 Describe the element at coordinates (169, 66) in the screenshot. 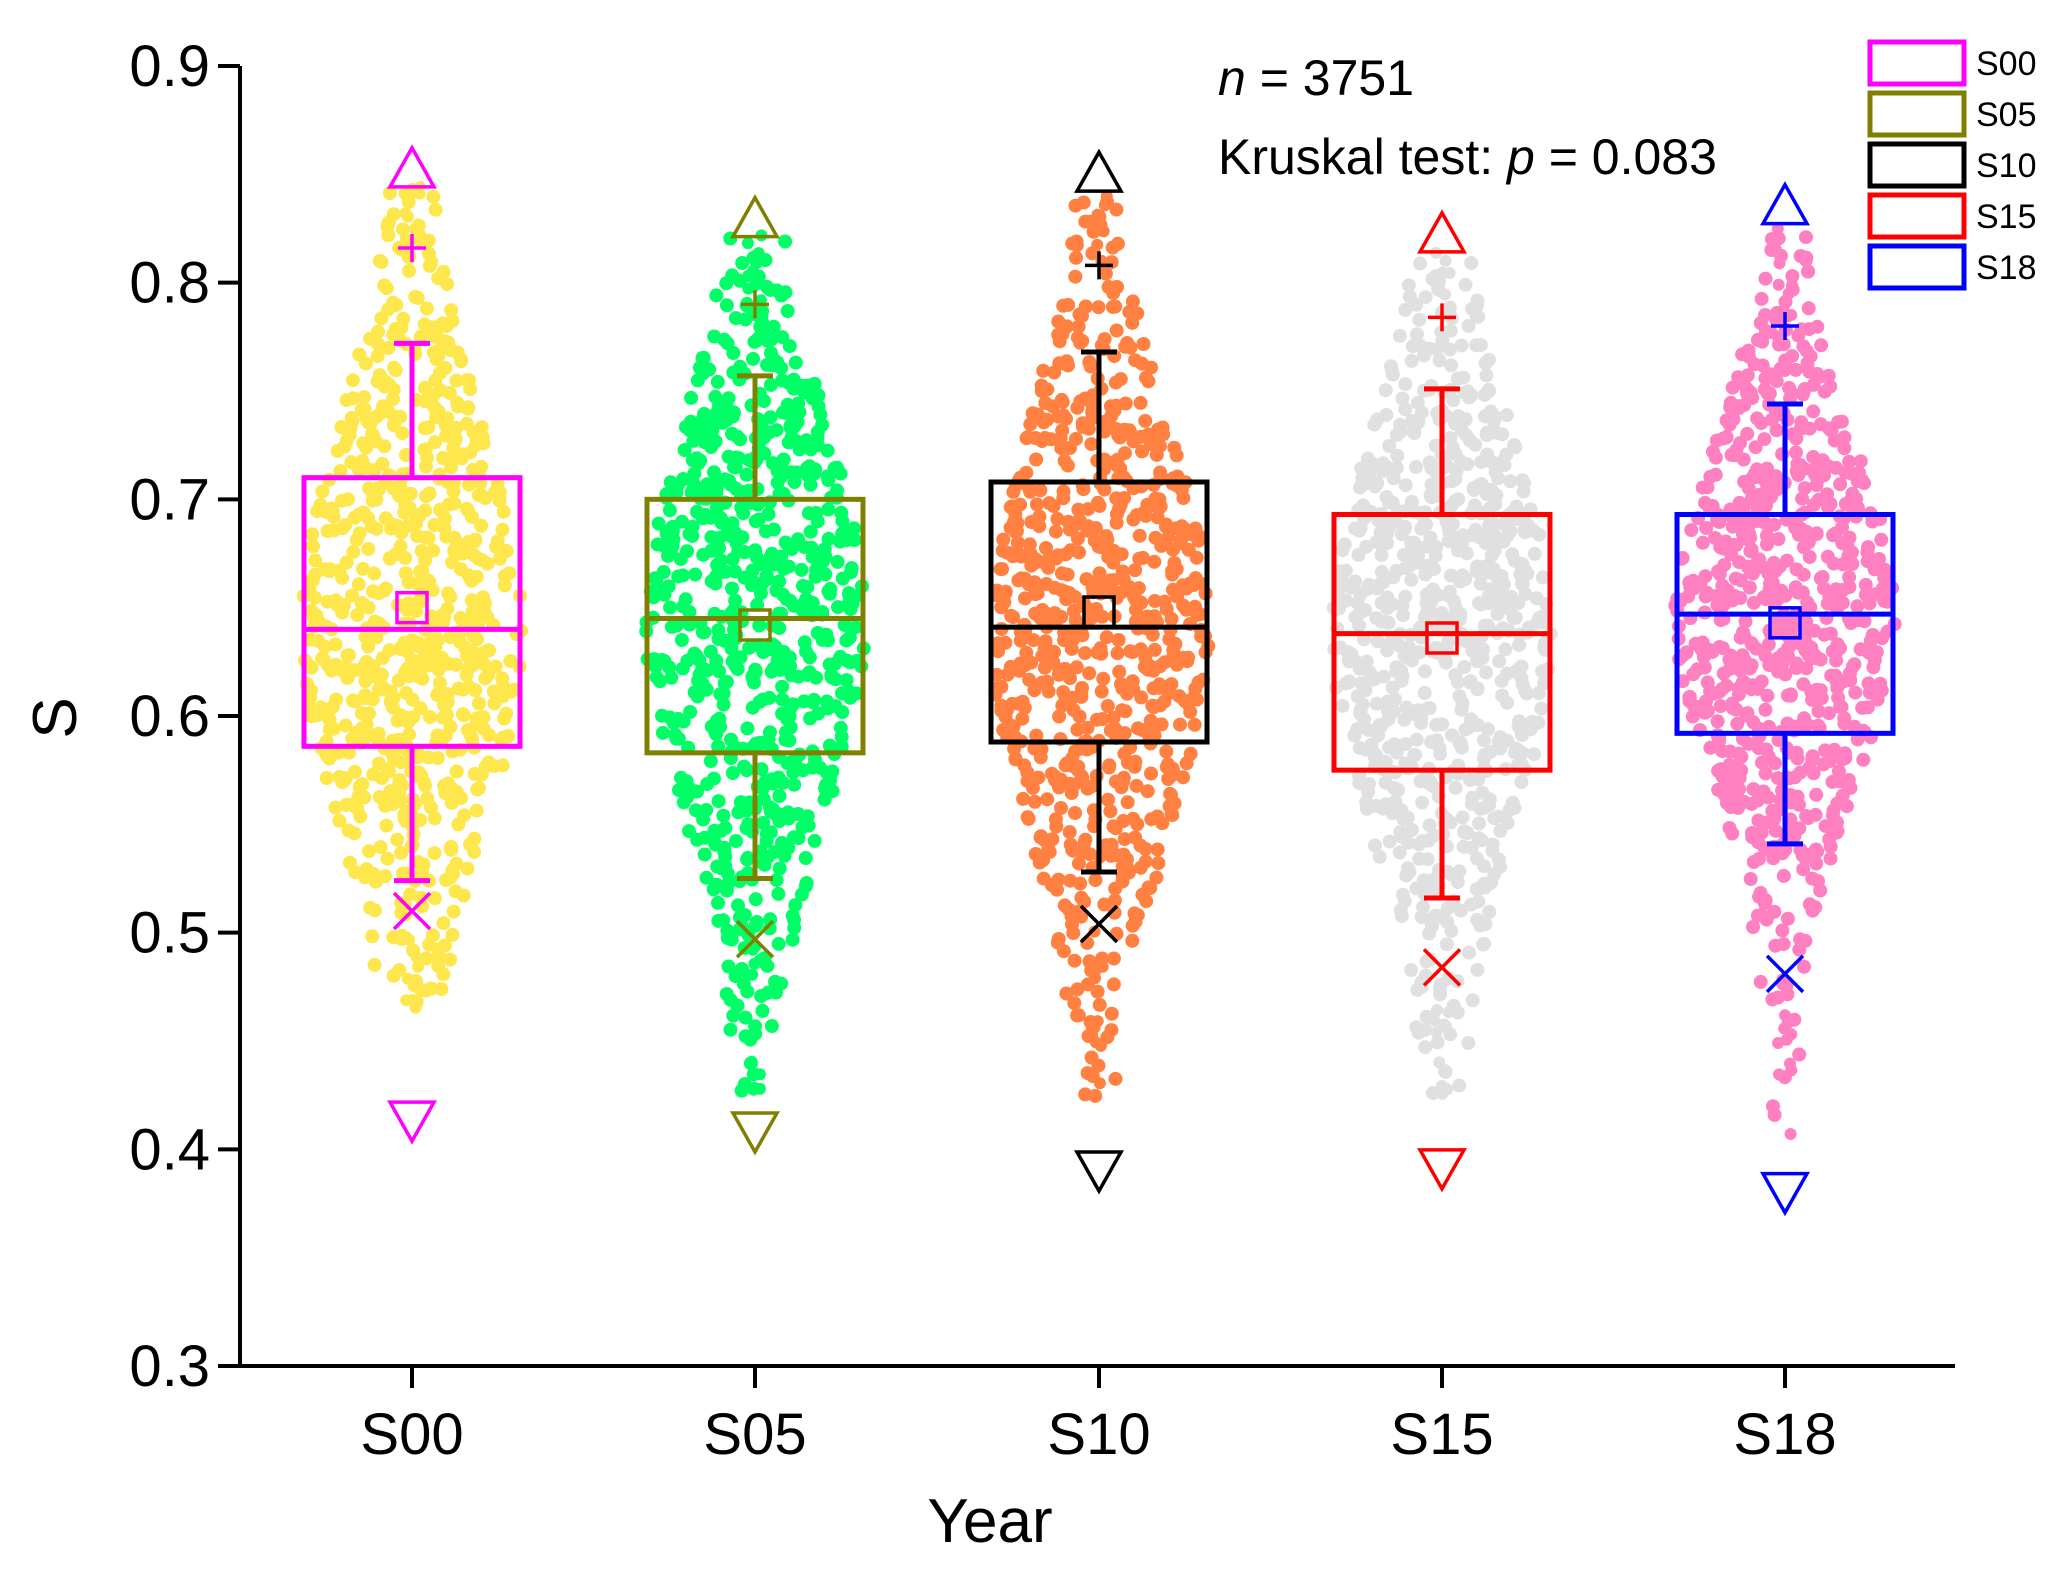

I see `y-tick-label: 0.9` at that location.